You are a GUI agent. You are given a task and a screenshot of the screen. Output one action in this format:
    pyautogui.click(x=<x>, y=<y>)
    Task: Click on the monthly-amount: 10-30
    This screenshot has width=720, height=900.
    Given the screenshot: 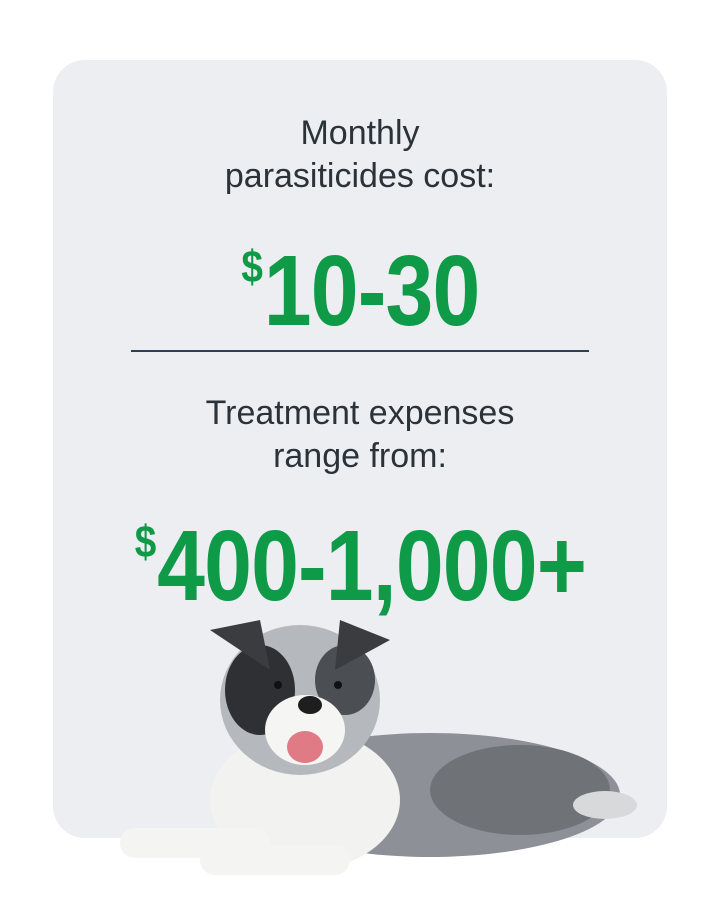 What is the action you would take?
    pyautogui.click(x=371, y=290)
    